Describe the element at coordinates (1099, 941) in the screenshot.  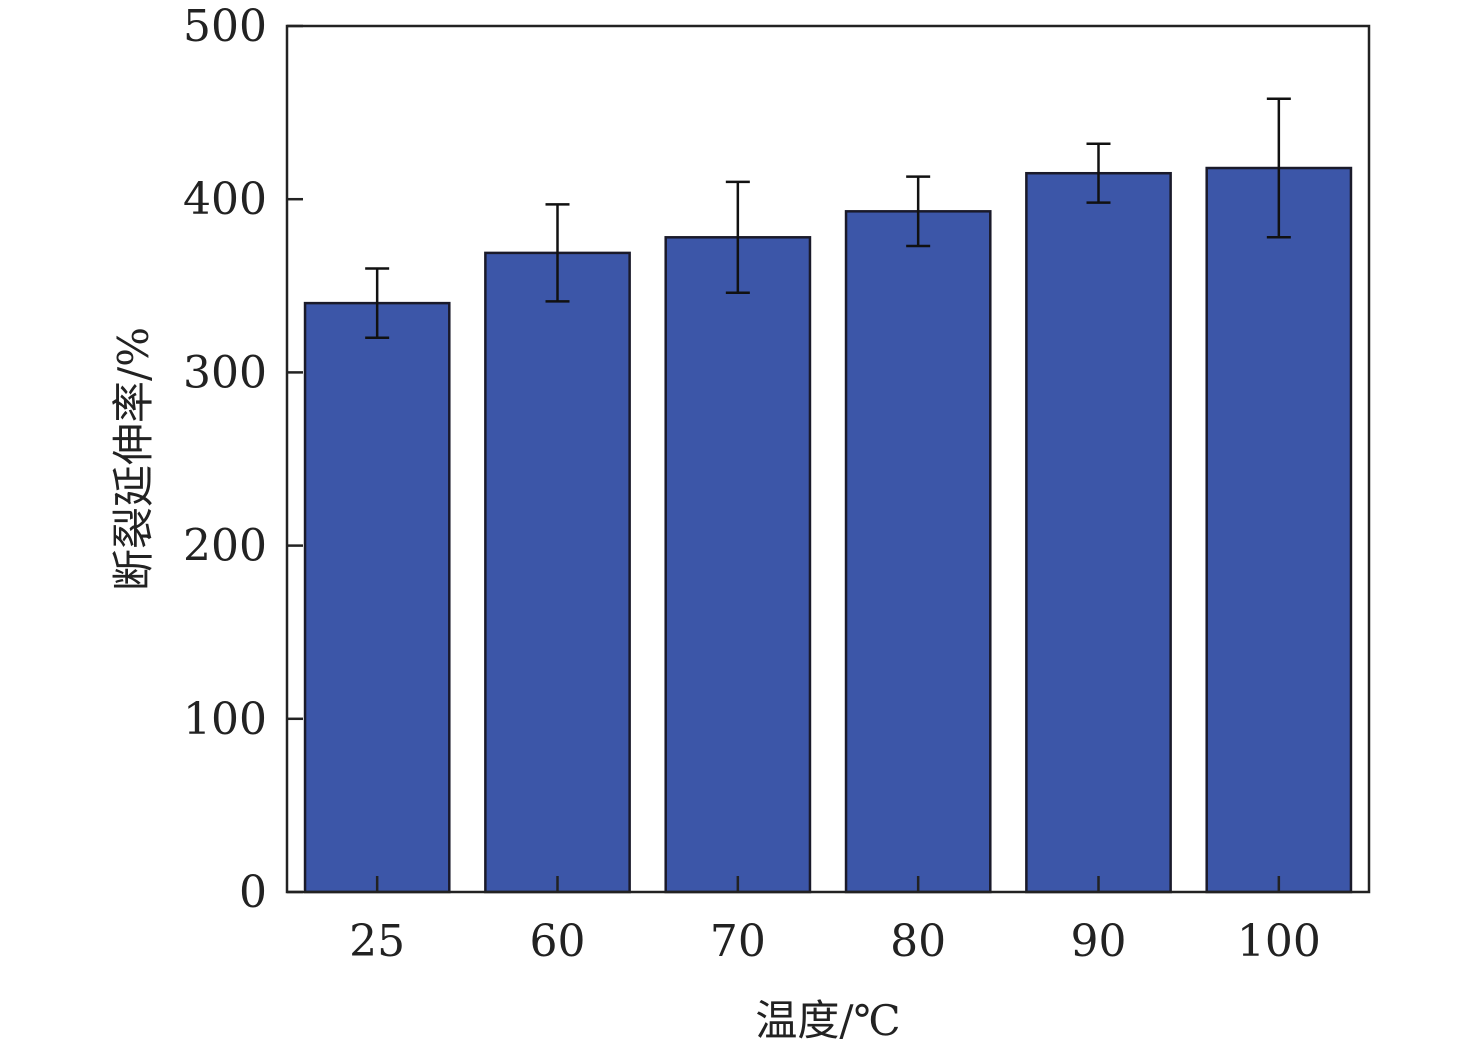
I see `x-tick-label-90: 90` at that location.